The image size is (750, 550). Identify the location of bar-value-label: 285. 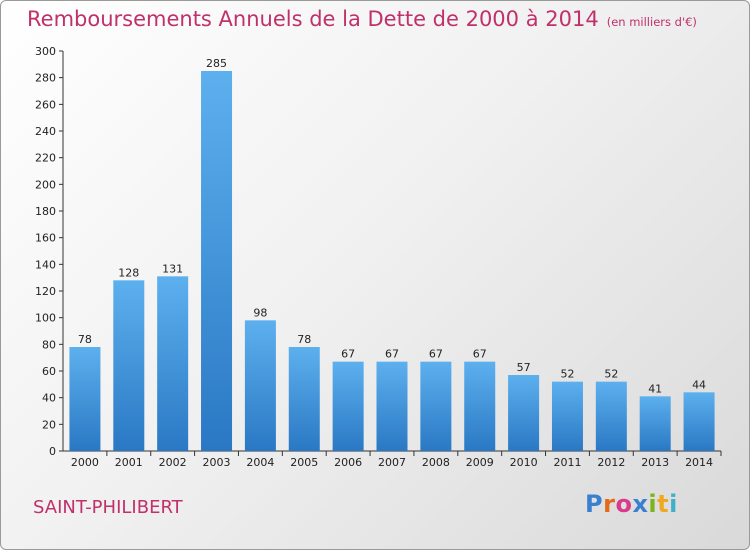
(216, 63).